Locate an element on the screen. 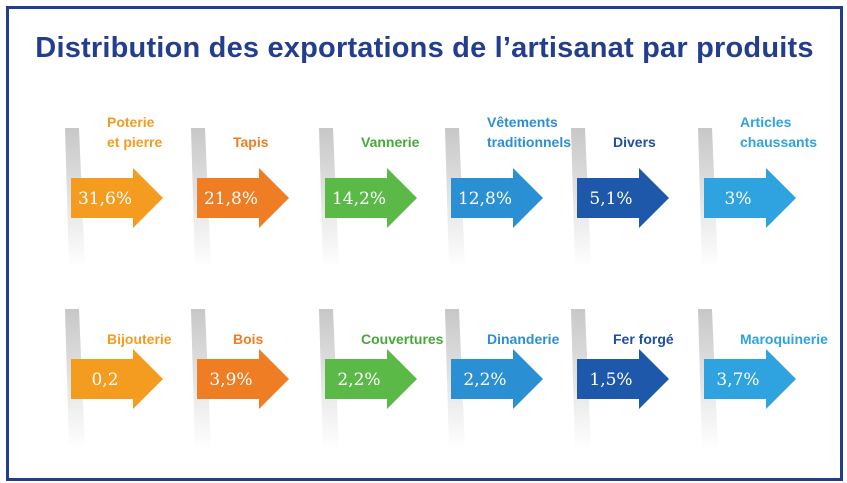 This screenshot has width=847, height=483. value-label: 14,2% is located at coordinates (359, 199).